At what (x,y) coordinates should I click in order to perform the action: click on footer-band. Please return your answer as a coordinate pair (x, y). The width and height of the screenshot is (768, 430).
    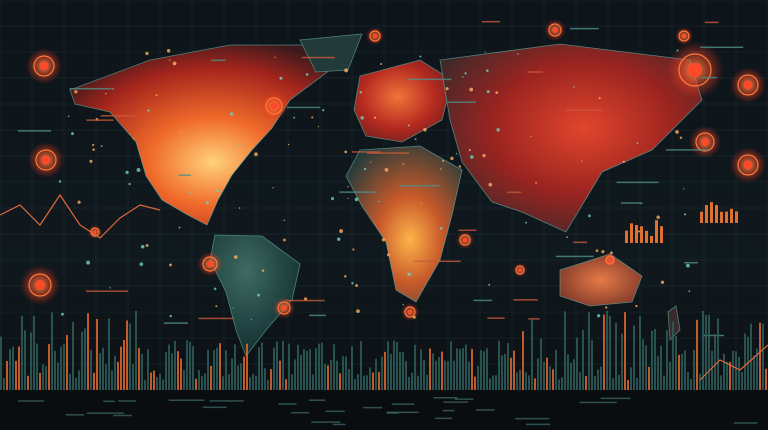
    Looking at the image, I should click on (384, 410).